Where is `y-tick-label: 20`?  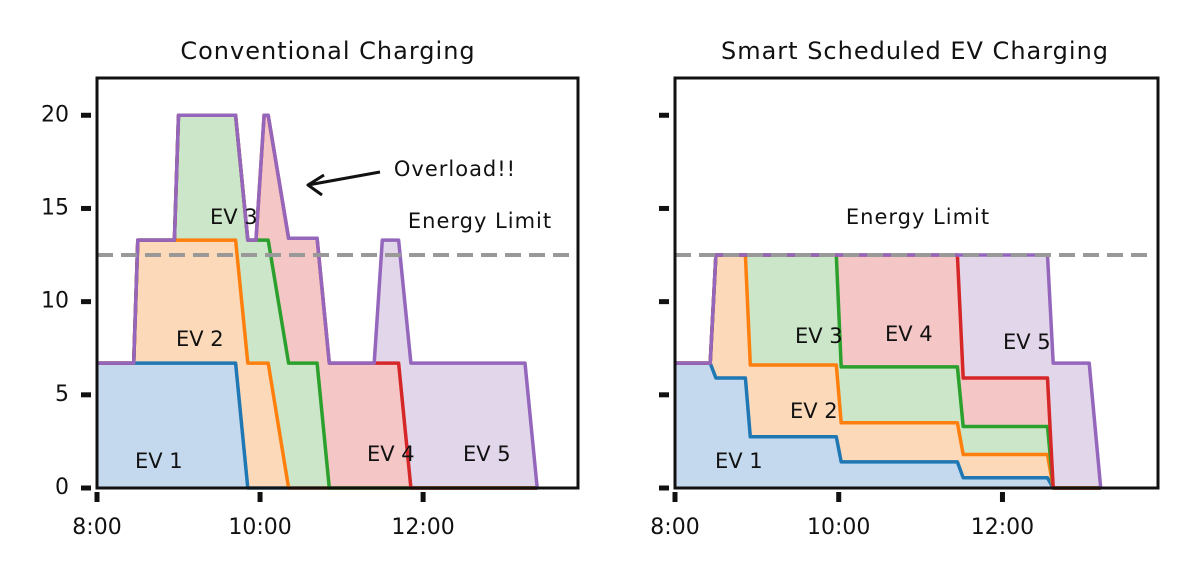
y-tick-label: 20 is located at coordinates (55, 114).